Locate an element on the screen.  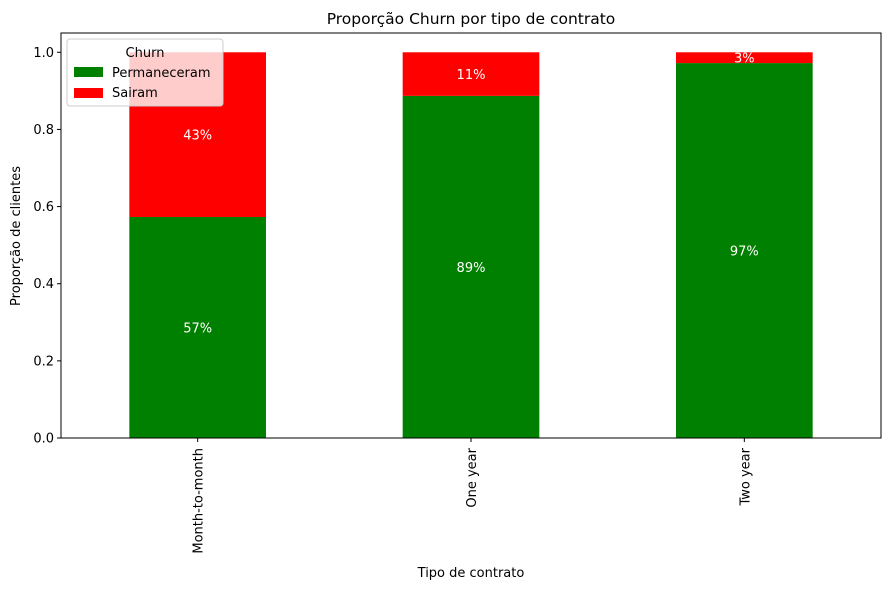
y-axis-ticks: 0.0 0.2 0.4 0.6 0.8 1.0 is located at coordinates (47, 246).